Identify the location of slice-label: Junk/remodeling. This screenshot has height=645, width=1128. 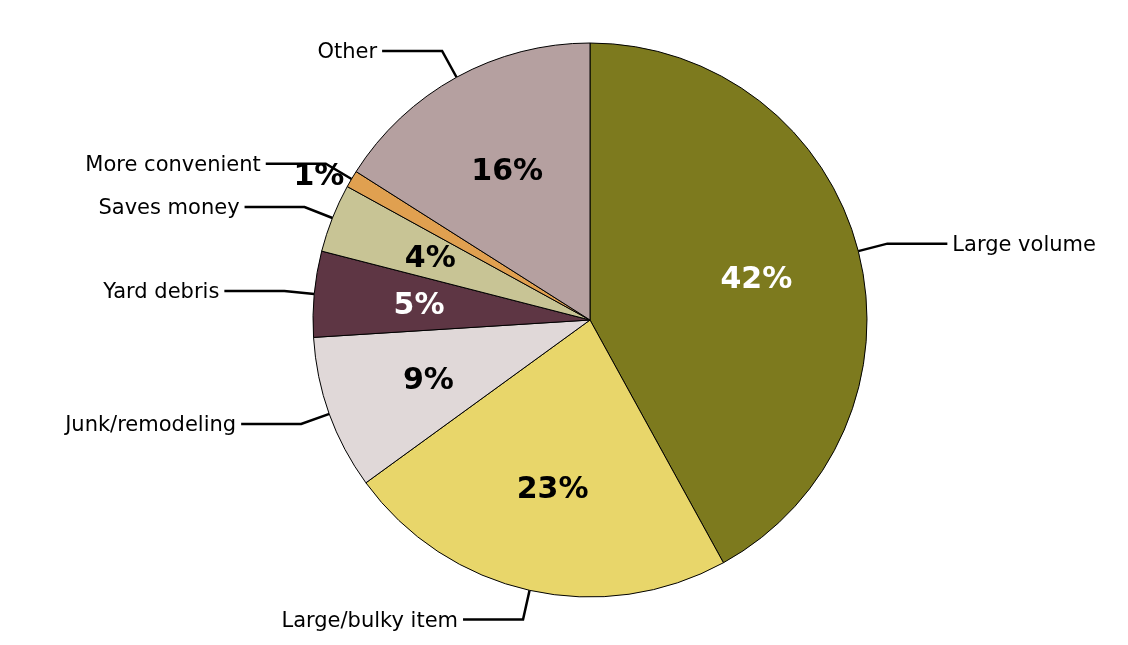
(150, 423).